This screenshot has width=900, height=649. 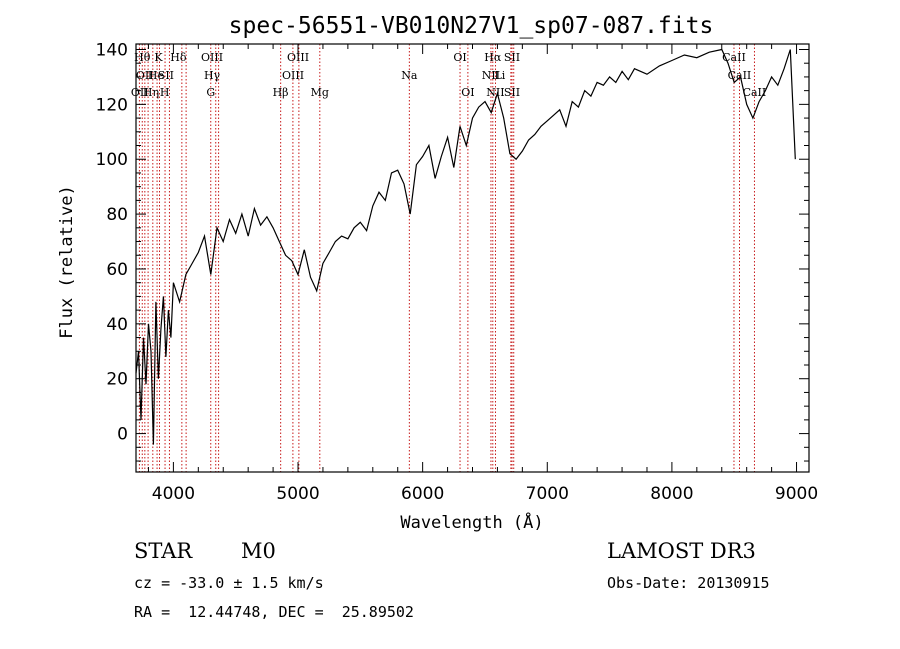 What do you see at coordinates (117, 325) in the screenshot?
I see `y-tick-label: 40` at bounding box center [117, 325].